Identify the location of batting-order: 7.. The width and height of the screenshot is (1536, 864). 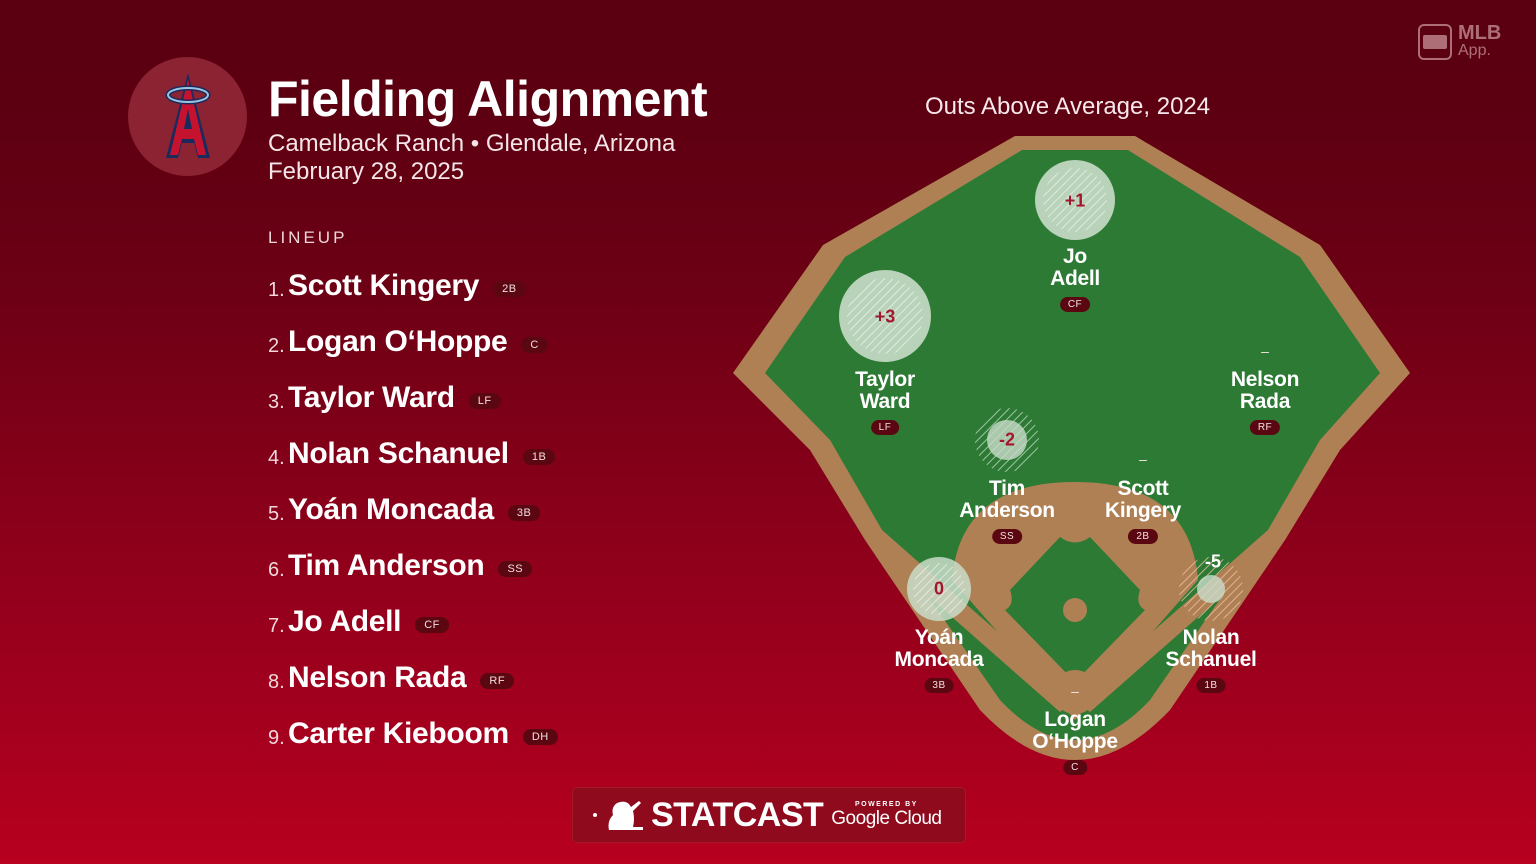
(276, 625).